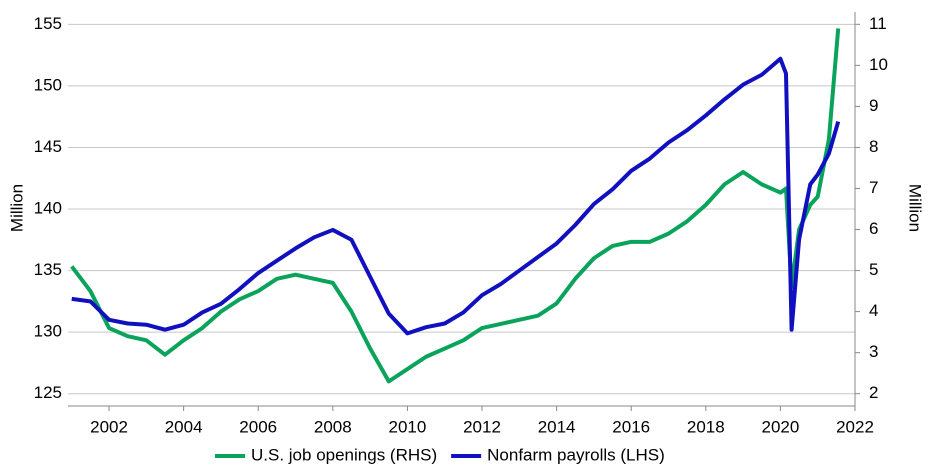  What do you see at coordinates (48, 84) in the screenshot?
I see `y-tick-label: 150` at bounding box center [48, 84].